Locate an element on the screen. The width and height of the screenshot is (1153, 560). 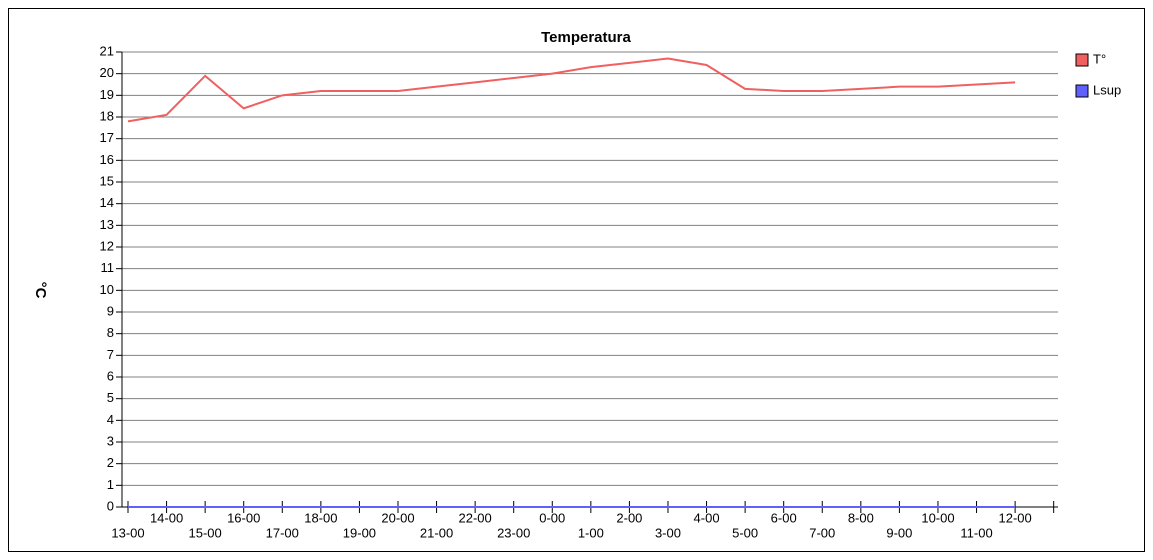
x-tick-label: 7-00 is located at coordinates (822, 532).